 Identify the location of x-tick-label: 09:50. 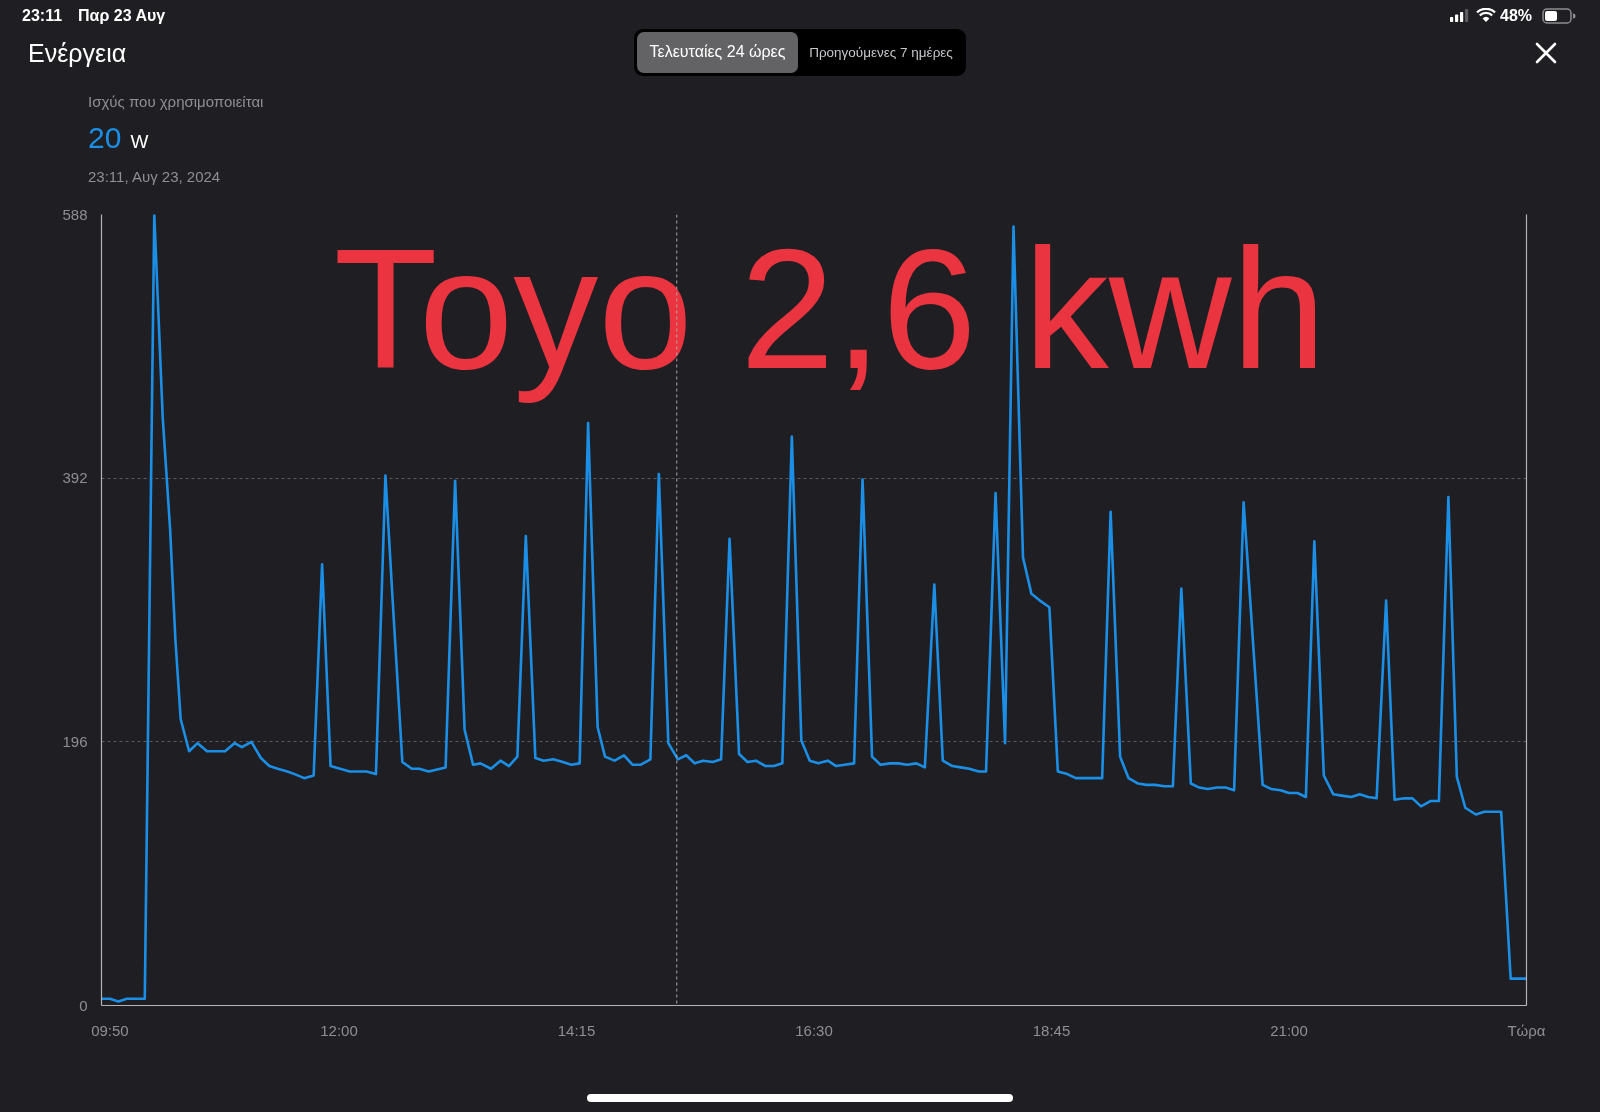
(110, 1030).